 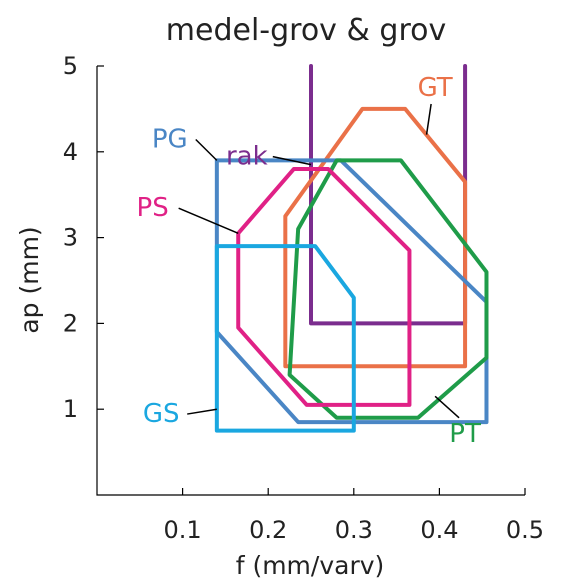 What do you see at coordinates (161, 414) in the screenshot?
I see `region-label-gs: GS` at bounding box center [161, 414].